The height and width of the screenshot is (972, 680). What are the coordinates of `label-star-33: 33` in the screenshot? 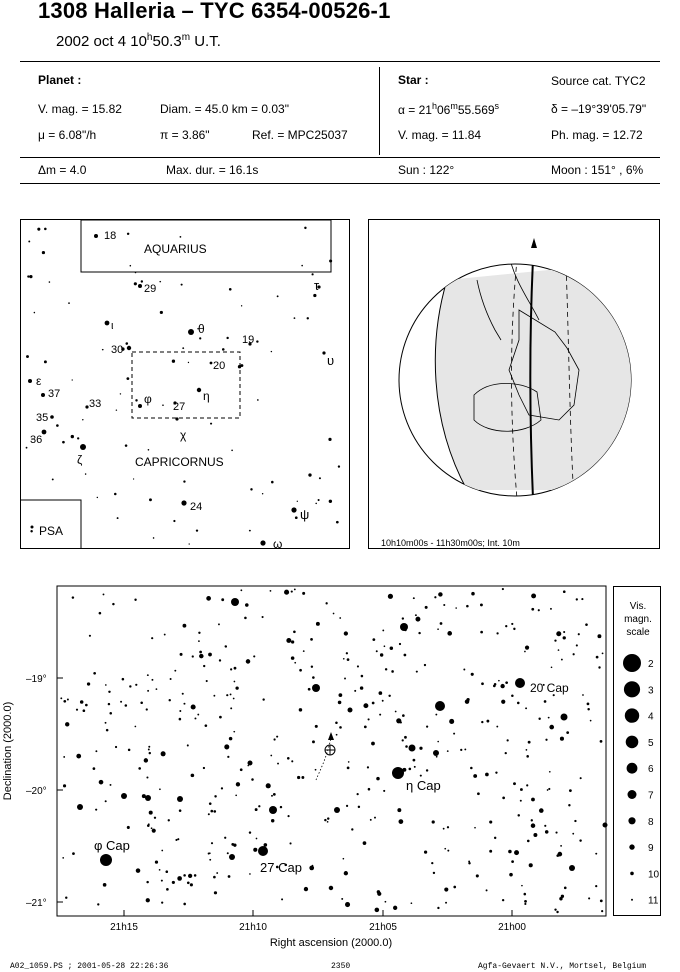 It's located at (95, 404).